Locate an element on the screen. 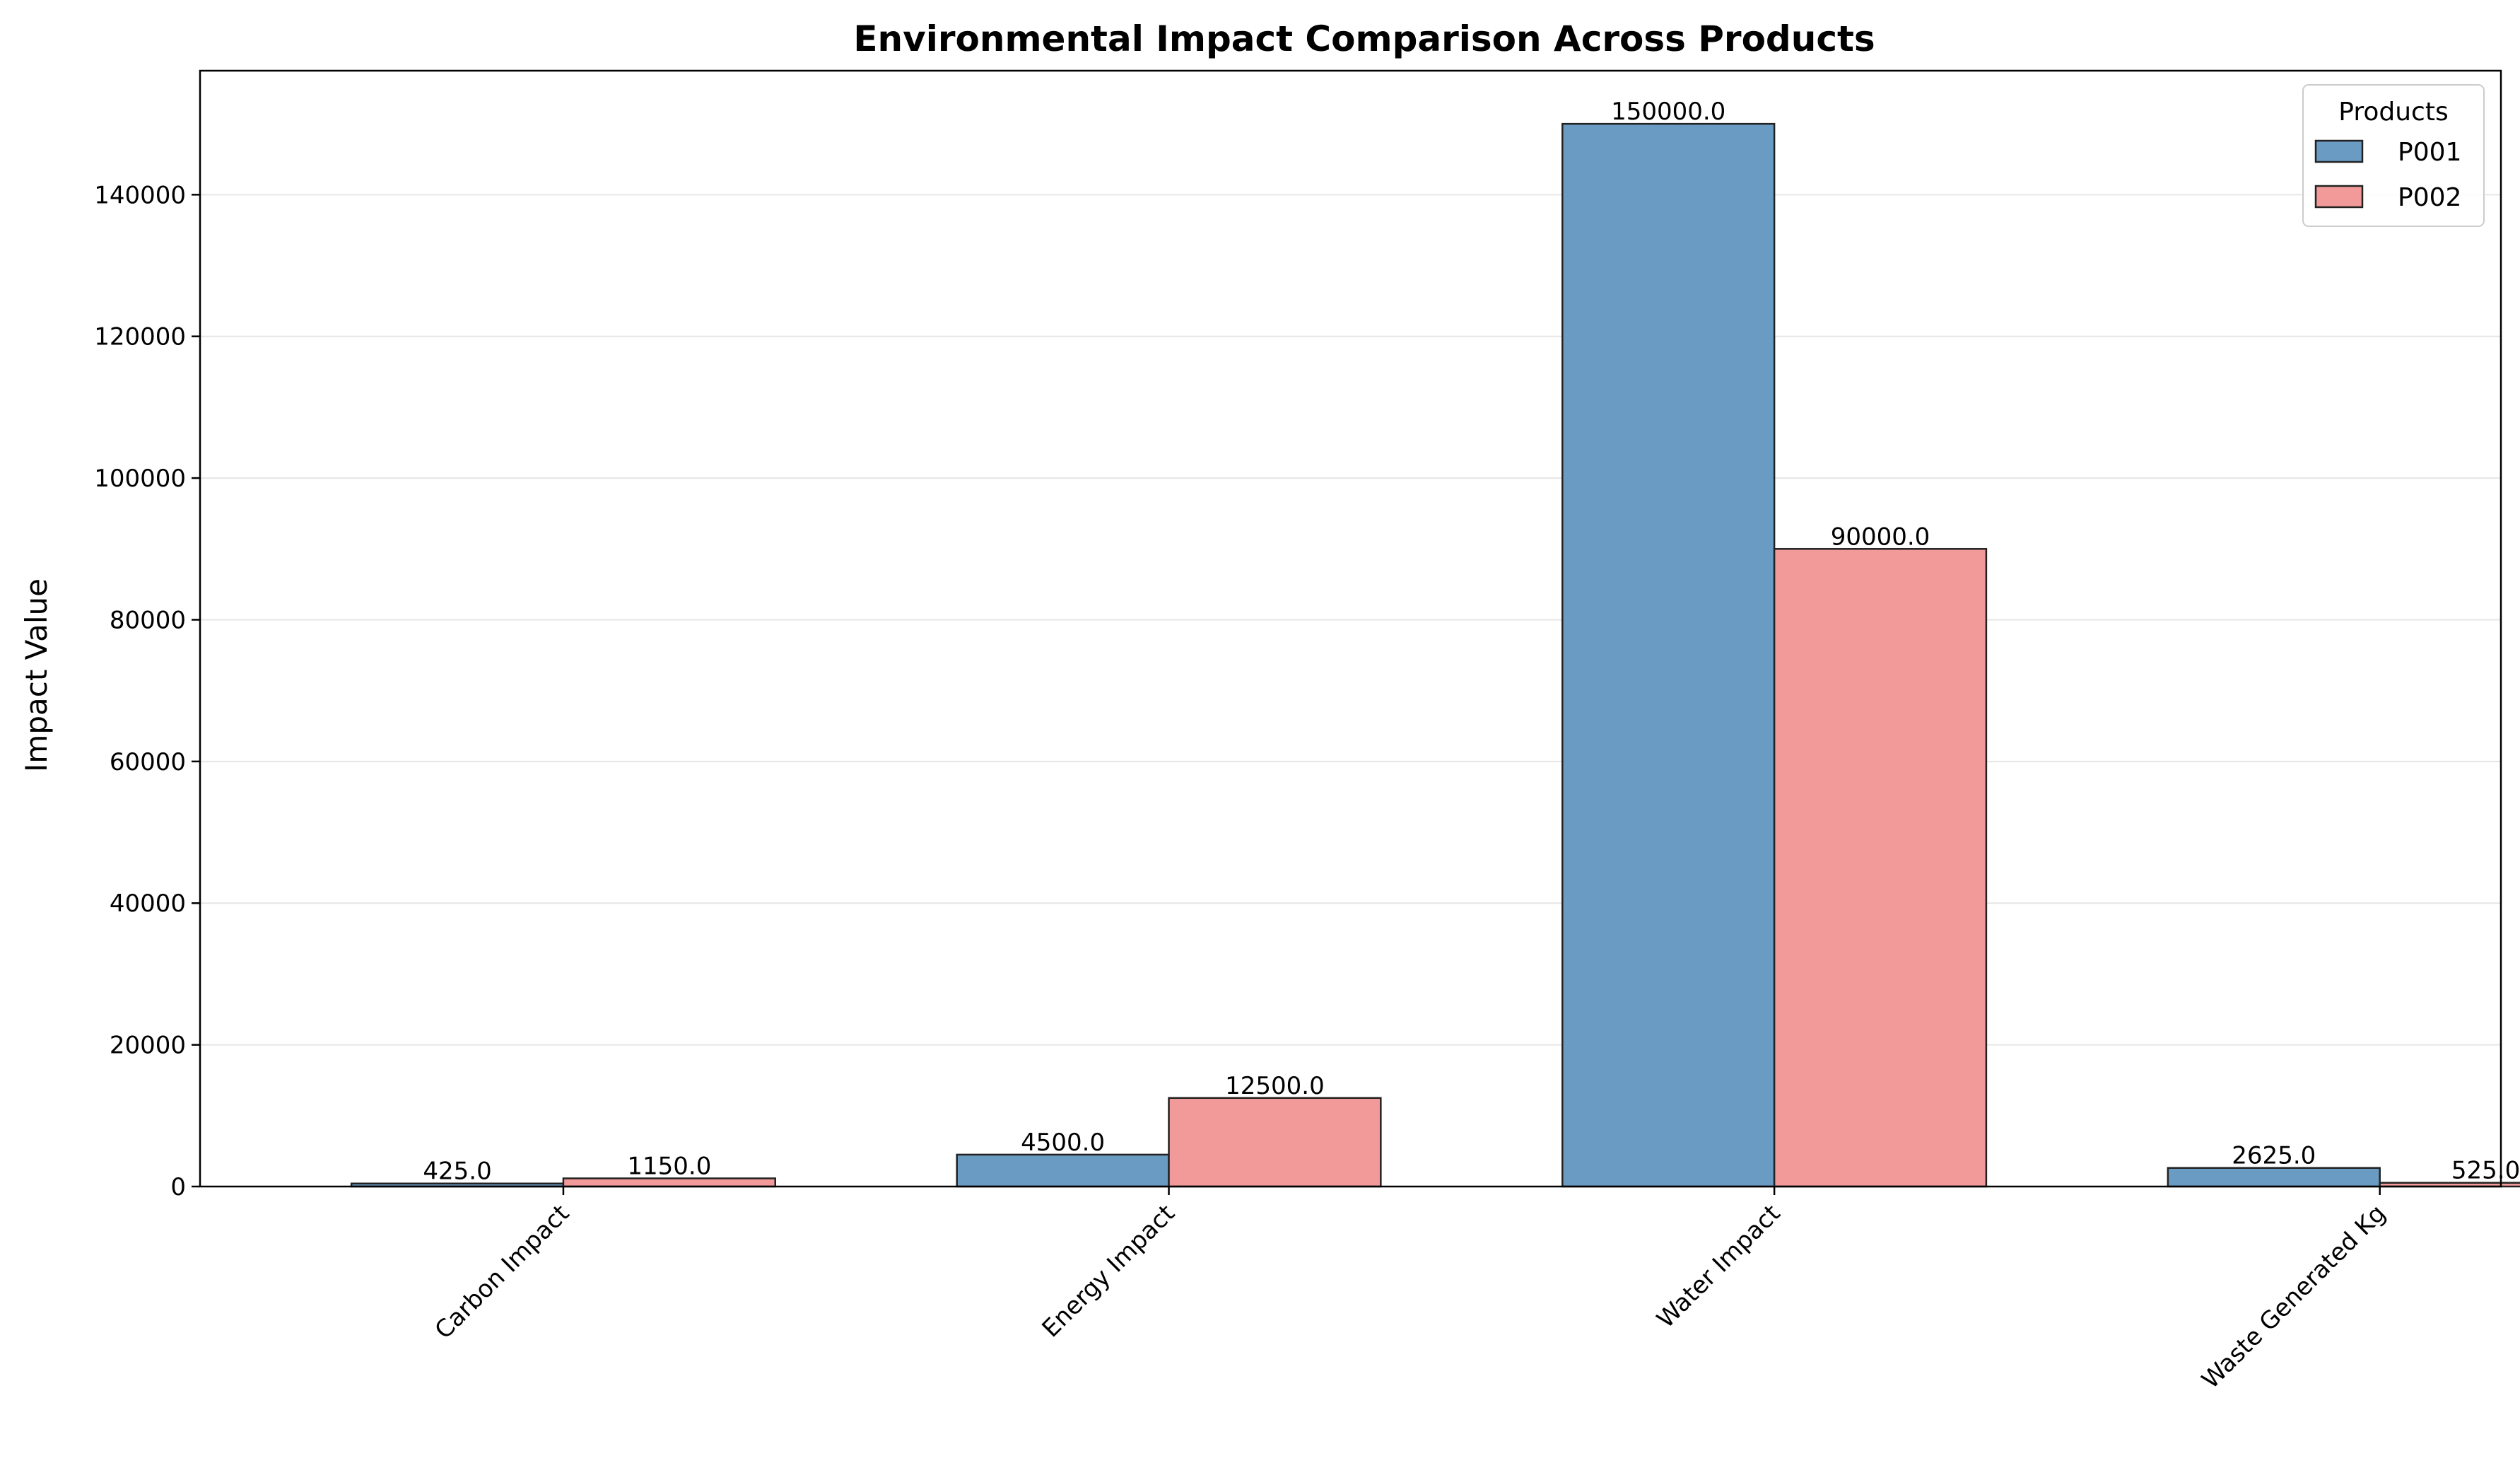  y-tick-label-3: 60000 is located at coordinates (148, 762).